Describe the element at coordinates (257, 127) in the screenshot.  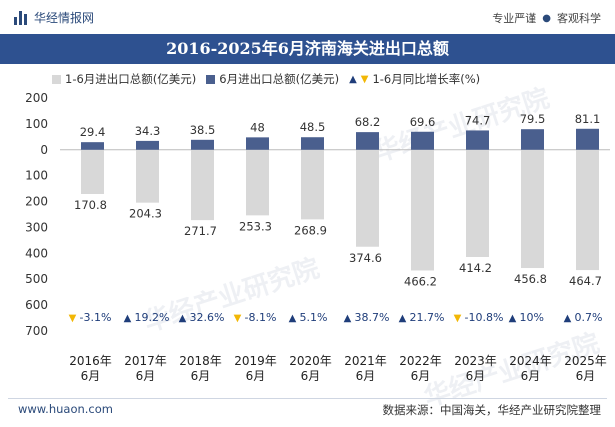
I see `june-value-label: 48` at that location.